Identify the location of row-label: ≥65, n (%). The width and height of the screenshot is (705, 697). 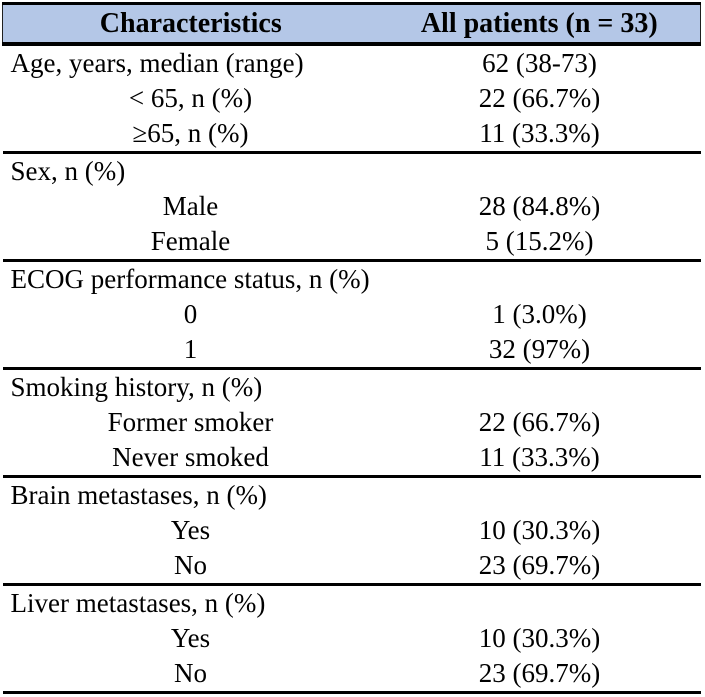
(190, 133).